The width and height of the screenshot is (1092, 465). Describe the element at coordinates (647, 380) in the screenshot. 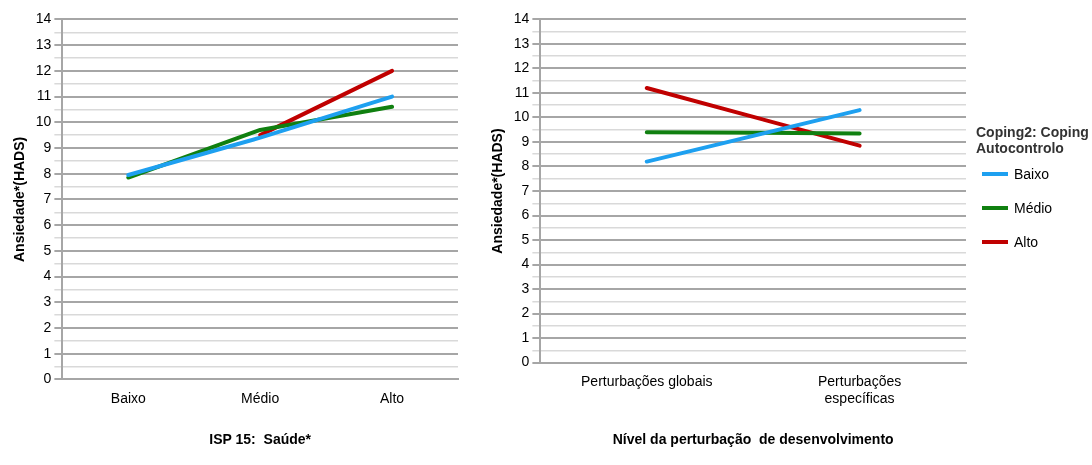

I see `x-tick-label: Perturbações globais` at that location.